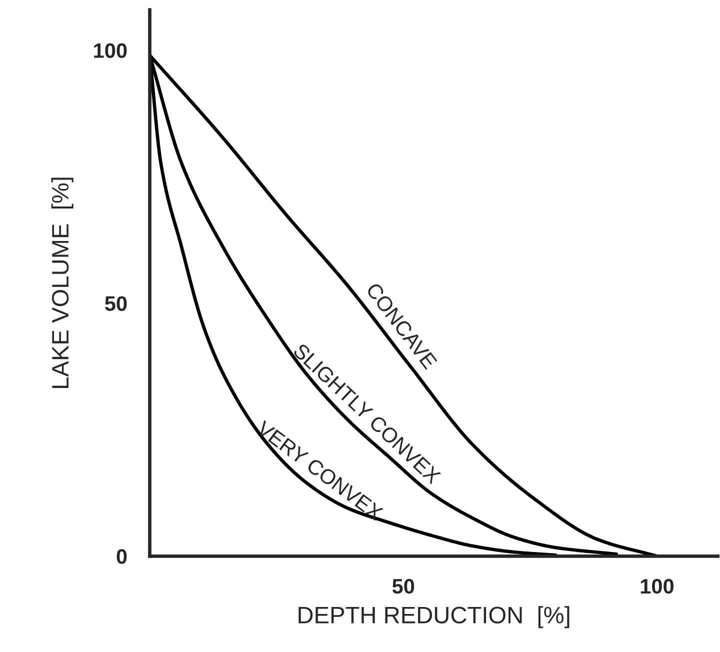 The height and width of the screenshot is (652, 720). I want to click on y-axis-title: LAKE VOLUME [%], so click(62, 283).